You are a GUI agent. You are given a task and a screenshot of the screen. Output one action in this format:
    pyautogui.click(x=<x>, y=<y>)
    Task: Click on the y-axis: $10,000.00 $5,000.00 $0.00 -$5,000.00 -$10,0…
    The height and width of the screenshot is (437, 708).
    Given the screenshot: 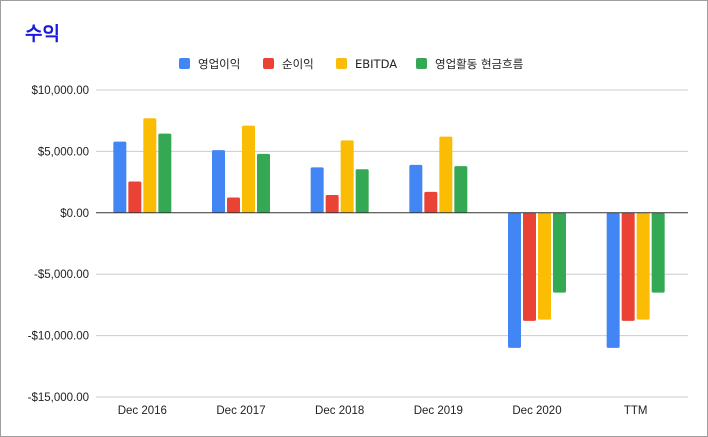 What is the action you would take?
    pyautogui.click(x=58, y=244)
    